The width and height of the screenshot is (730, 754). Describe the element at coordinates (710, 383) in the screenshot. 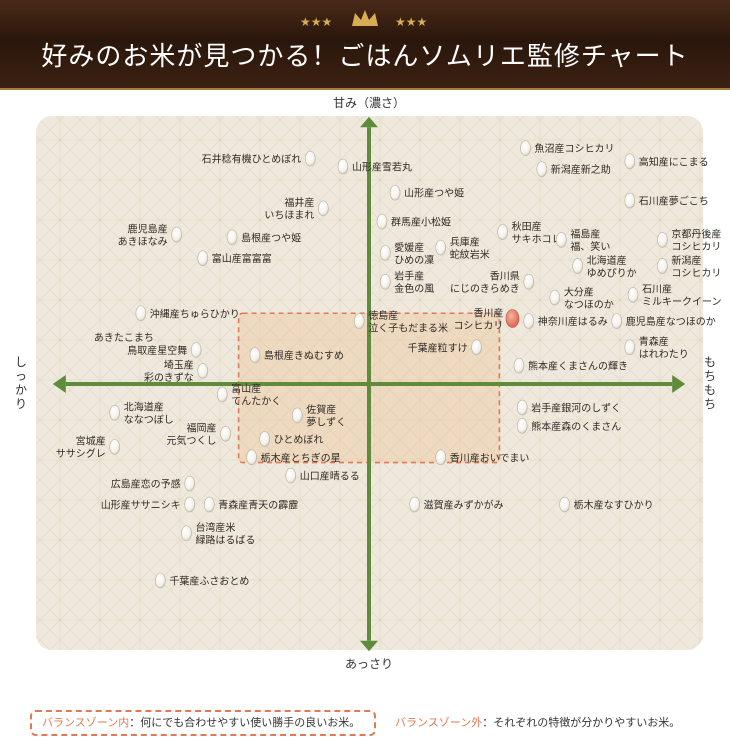

I see `axis-label-right: もちもち` at that location.